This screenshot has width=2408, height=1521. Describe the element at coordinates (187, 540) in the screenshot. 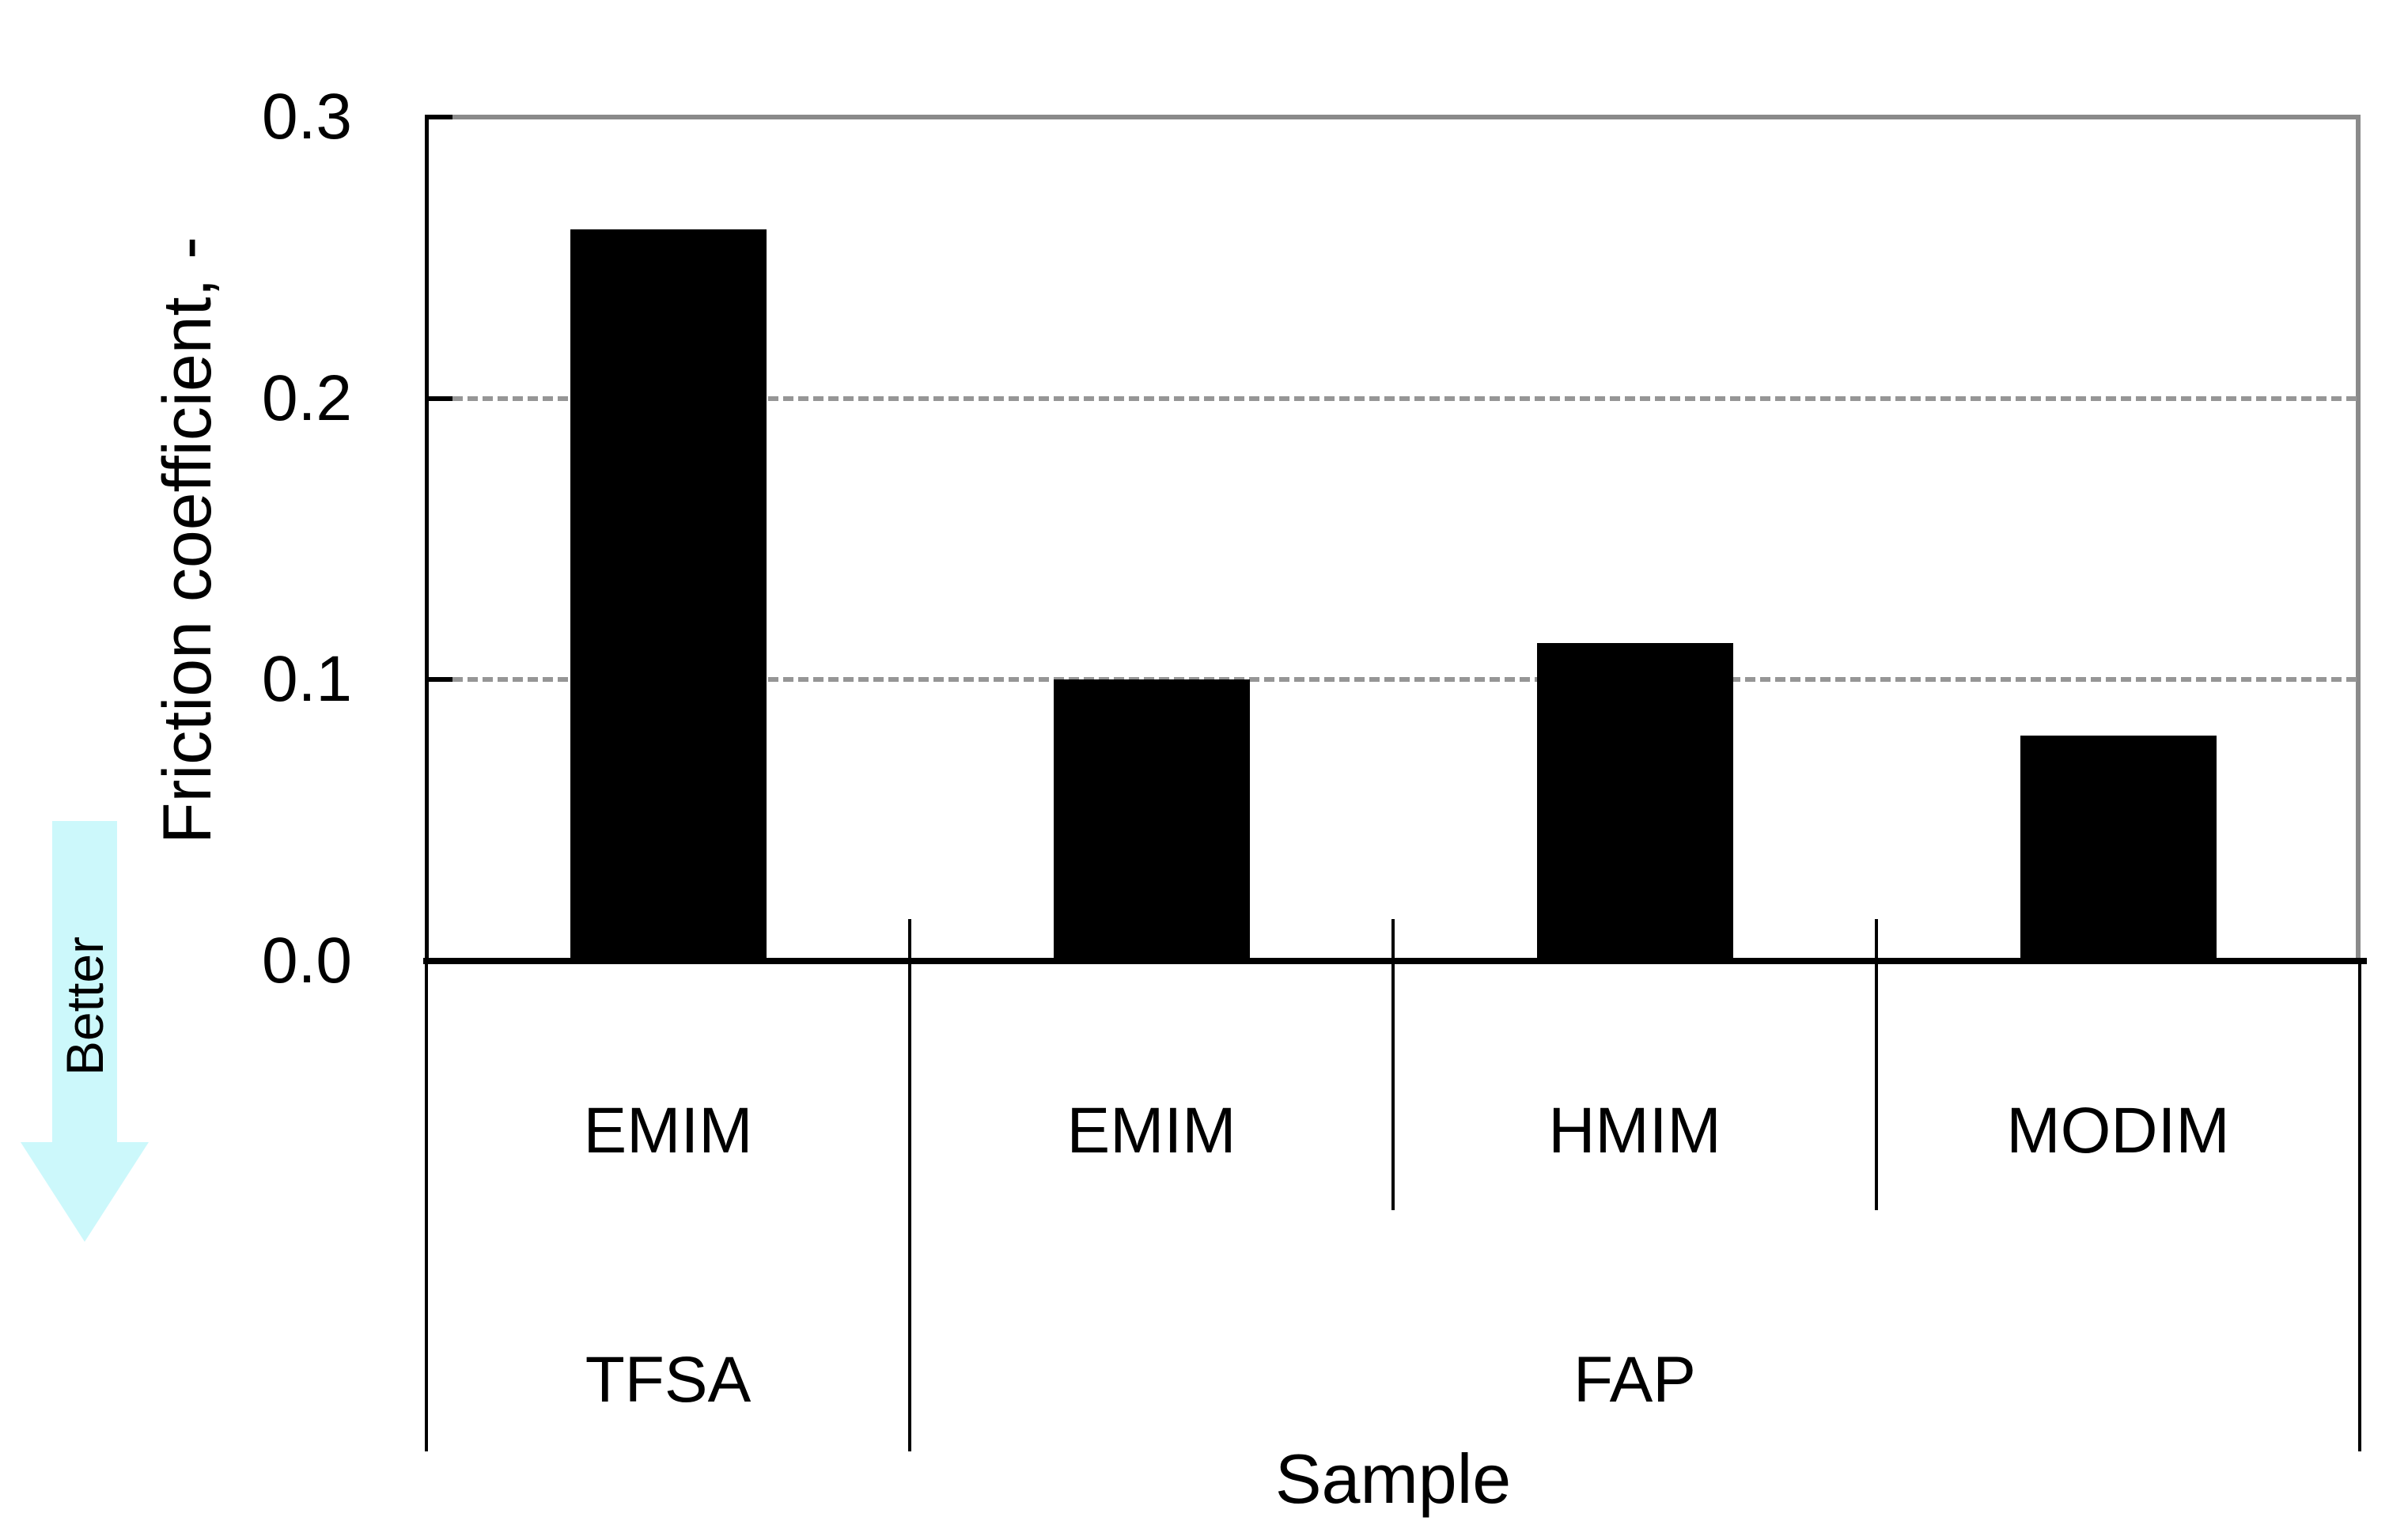

I see `y-axis-title: Friction coefficient, -` at that location.